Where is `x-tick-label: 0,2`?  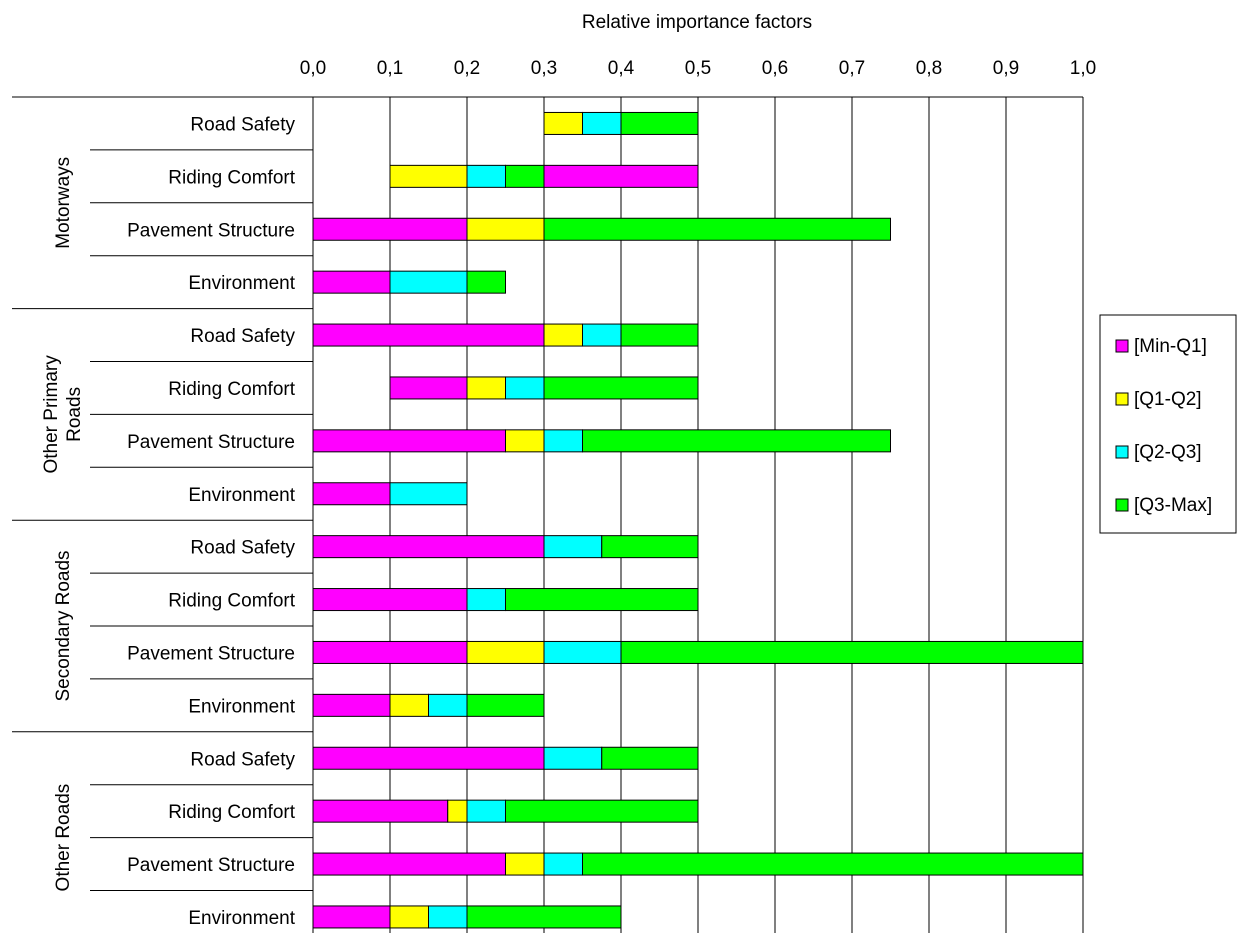 x-tick-label: 0,2 is located at coordinates (467, 68).